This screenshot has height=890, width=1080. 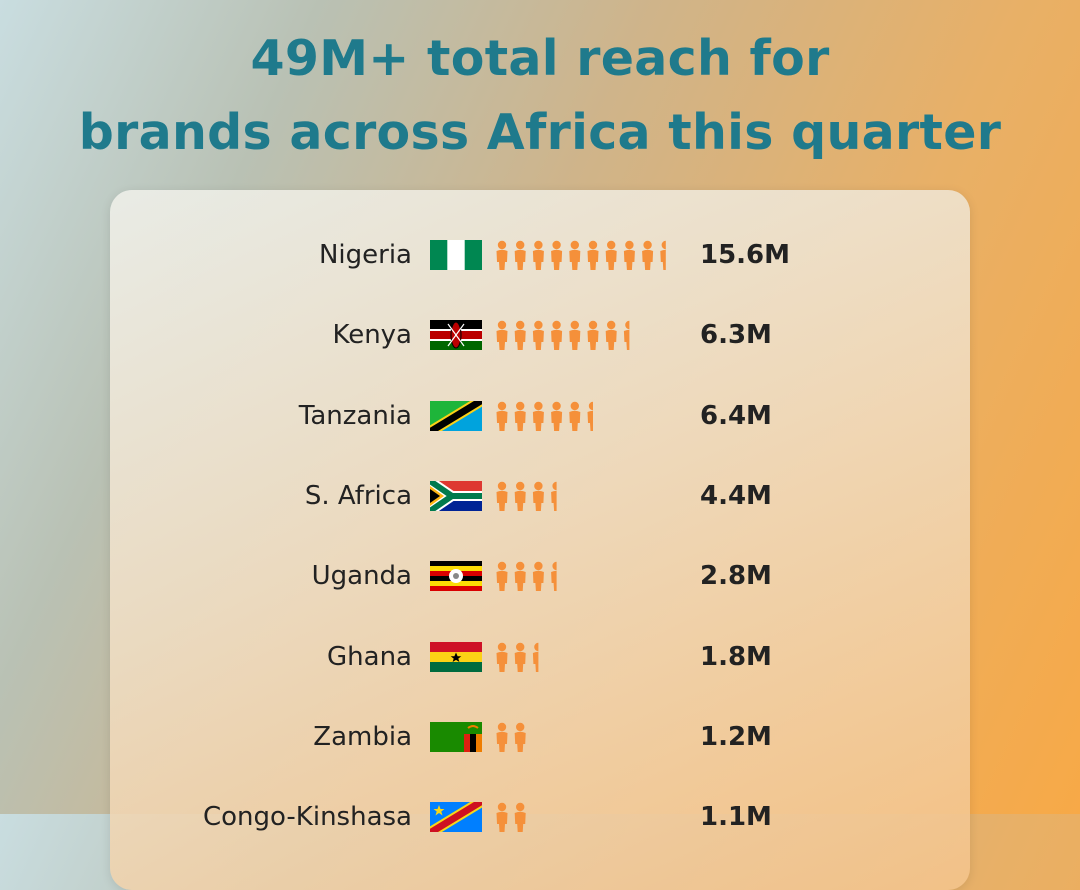 I want to click on chart-row: Kenya 6.3M, so click(x=540, y=335).